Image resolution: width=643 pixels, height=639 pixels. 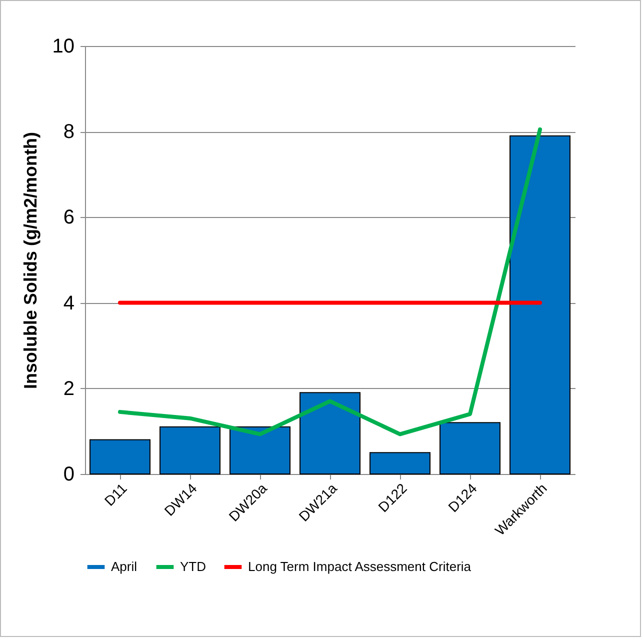 What do you see at coordinates (68, 132) in the screenshot?
I see `y-tick-label: 8` at bounding box center [68, 132].